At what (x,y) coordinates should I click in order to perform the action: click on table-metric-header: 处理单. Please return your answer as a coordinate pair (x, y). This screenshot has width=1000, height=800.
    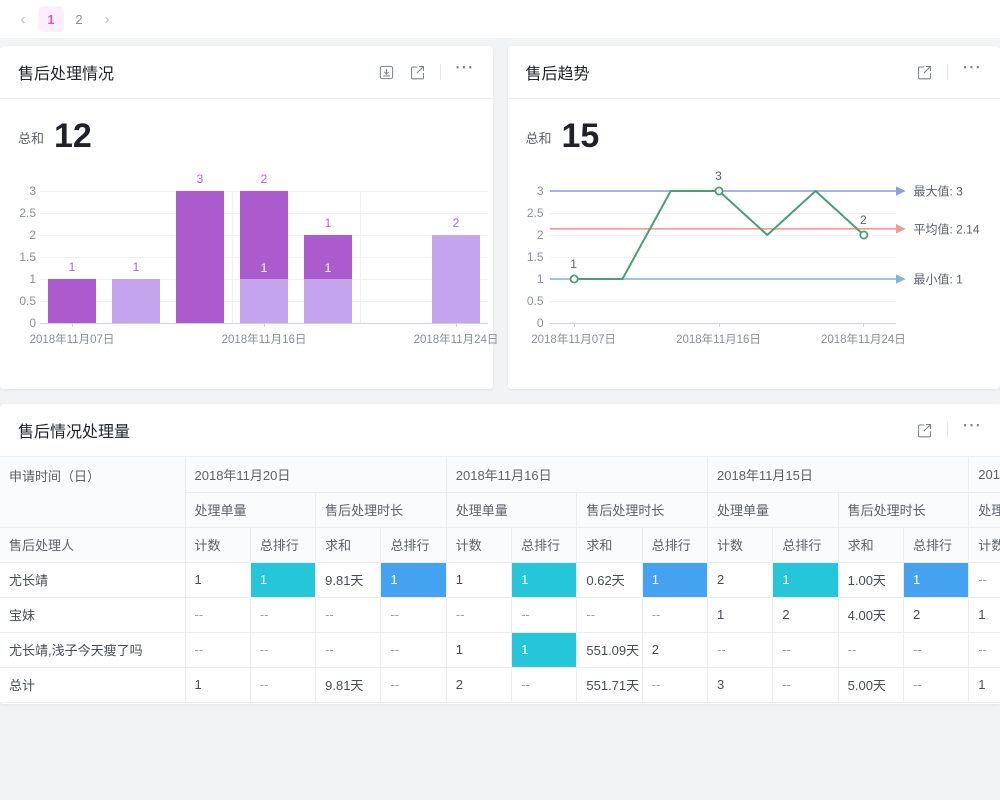
    Looking at the image, I should click on (984, 510).